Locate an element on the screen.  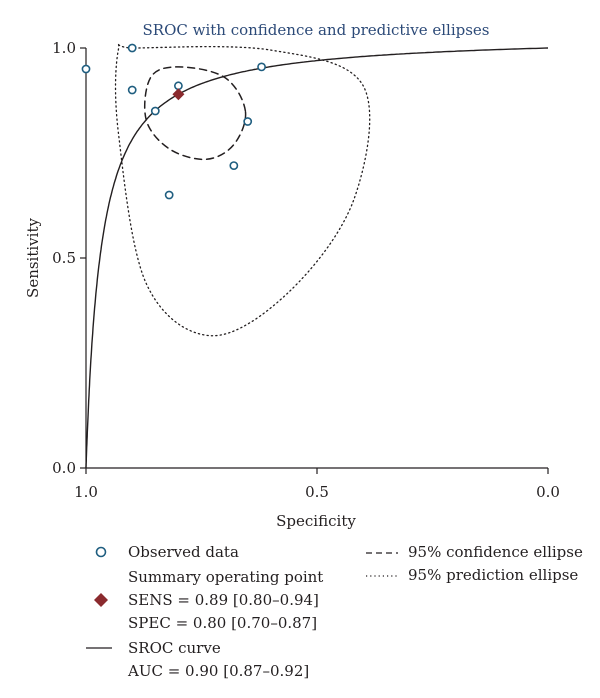
confidence-ellipse is located at coordinates (195, 113).